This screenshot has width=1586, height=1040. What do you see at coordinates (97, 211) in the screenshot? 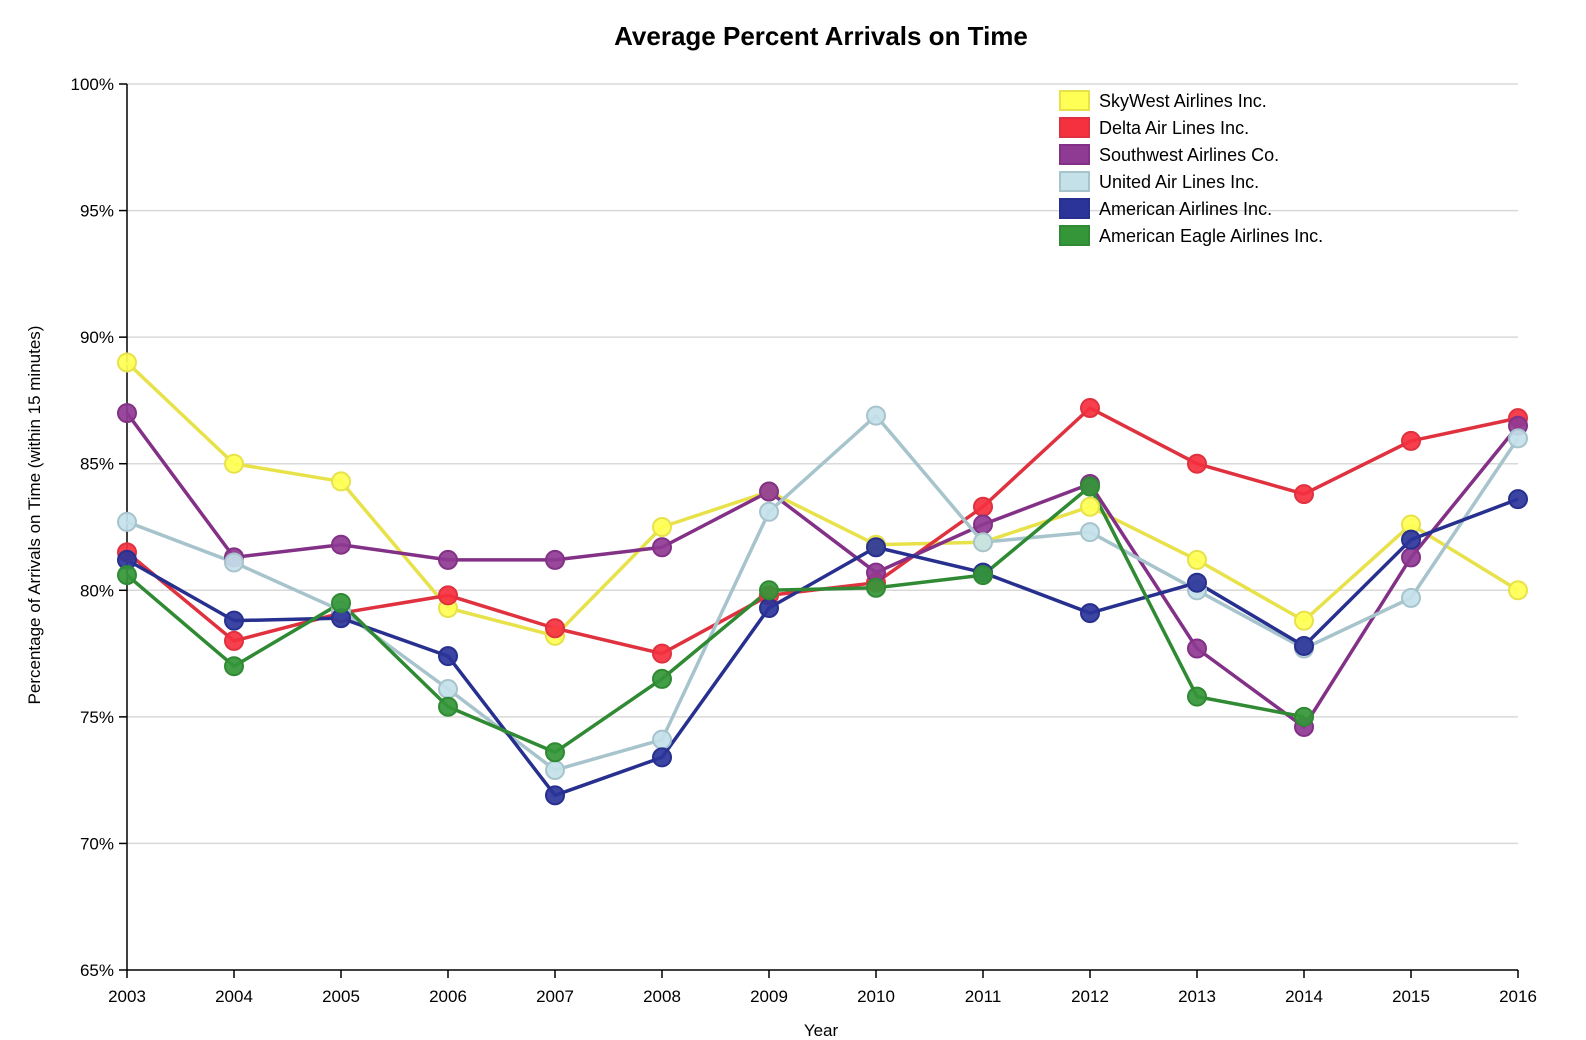
I see `y-tick-label: 95%` at bounding box center [97, 211].